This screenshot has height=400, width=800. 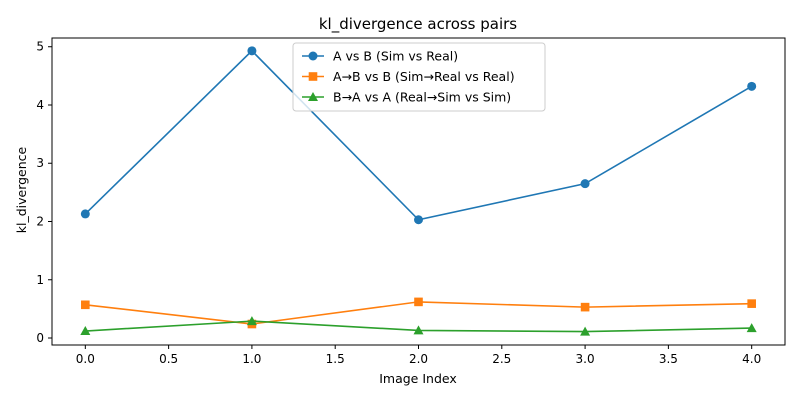 I want to click on x-tick-label: 3.0, so click(x=585, y=359).